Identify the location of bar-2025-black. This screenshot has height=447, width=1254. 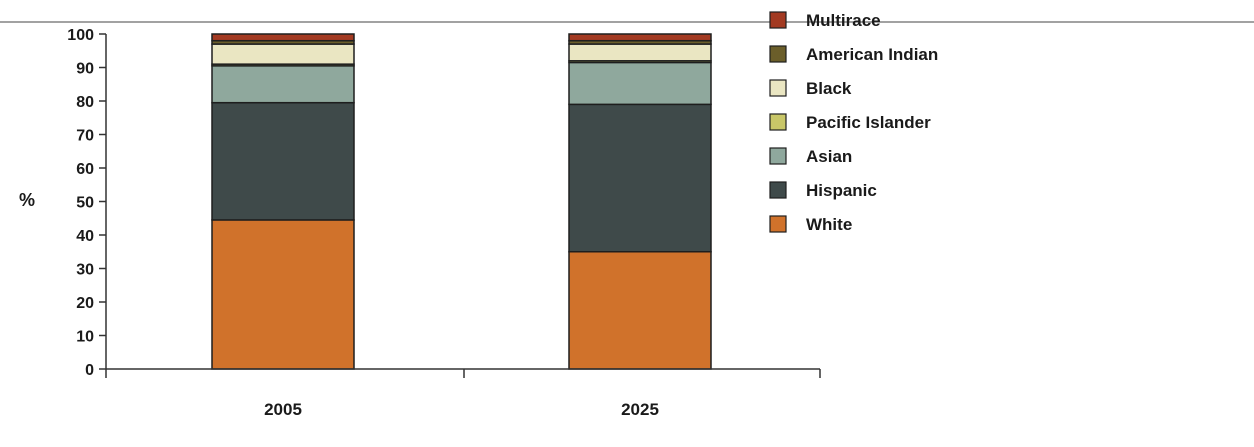
(640, 52).